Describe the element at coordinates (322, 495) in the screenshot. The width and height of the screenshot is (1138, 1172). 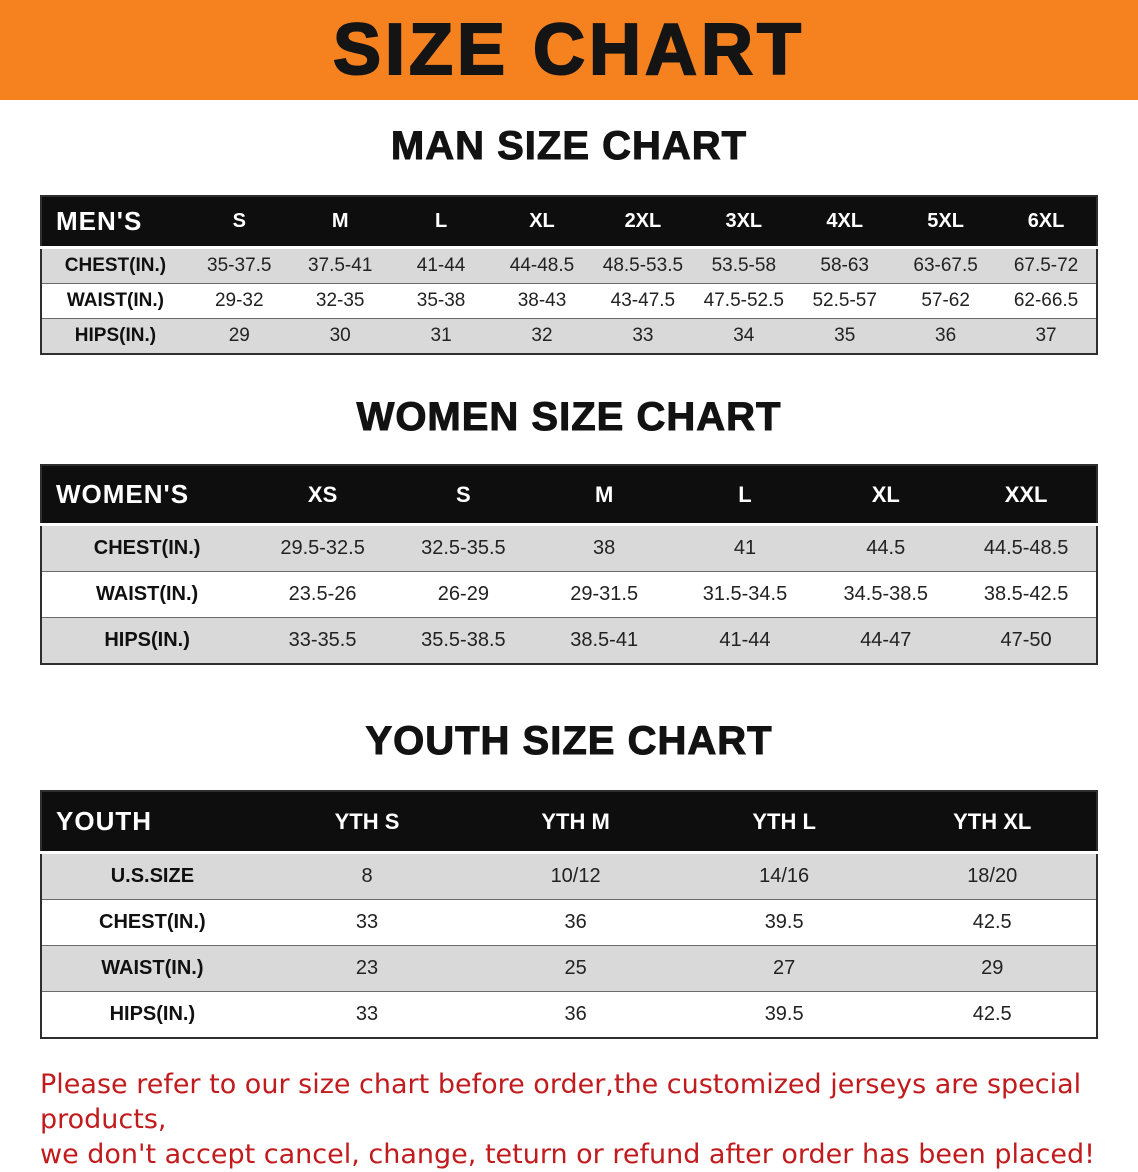
I see `size-column-header: XS` at that location.